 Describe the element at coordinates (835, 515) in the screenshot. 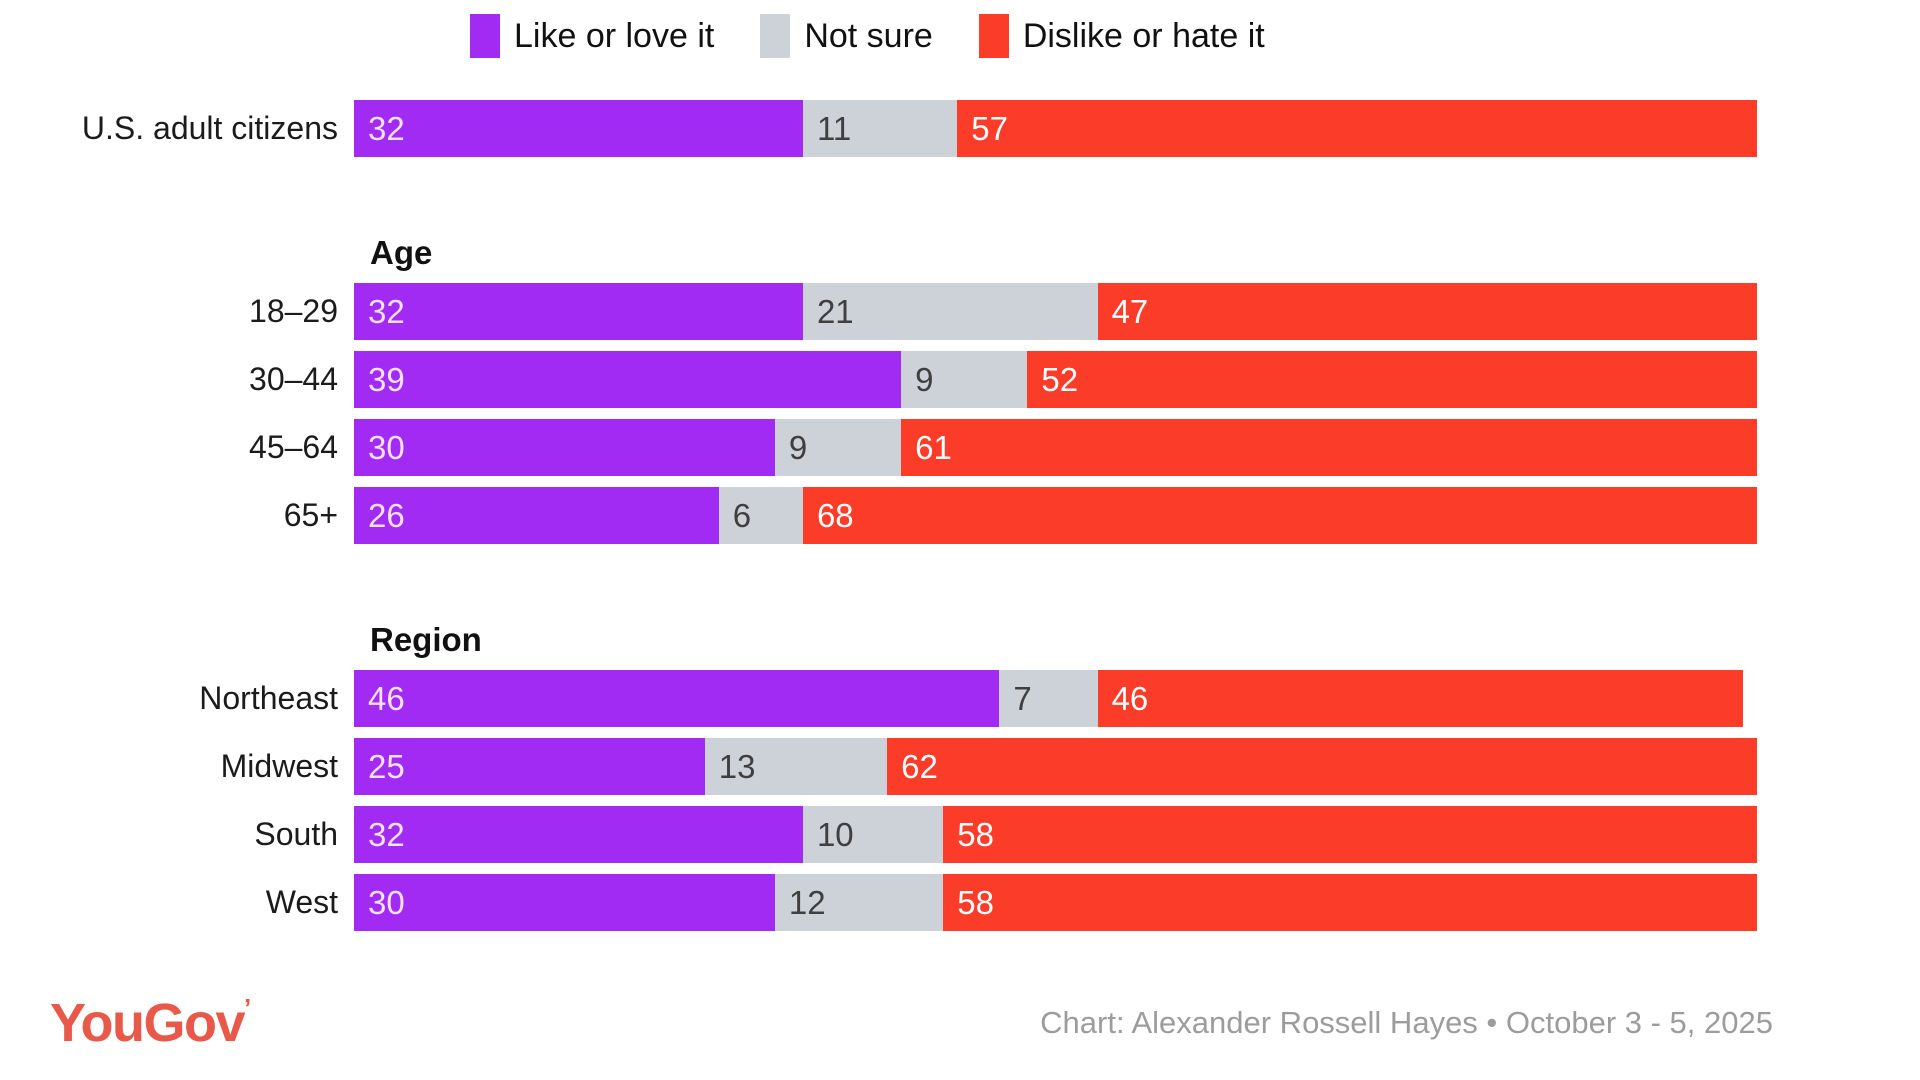

I see `segment-value: 68` at that location.